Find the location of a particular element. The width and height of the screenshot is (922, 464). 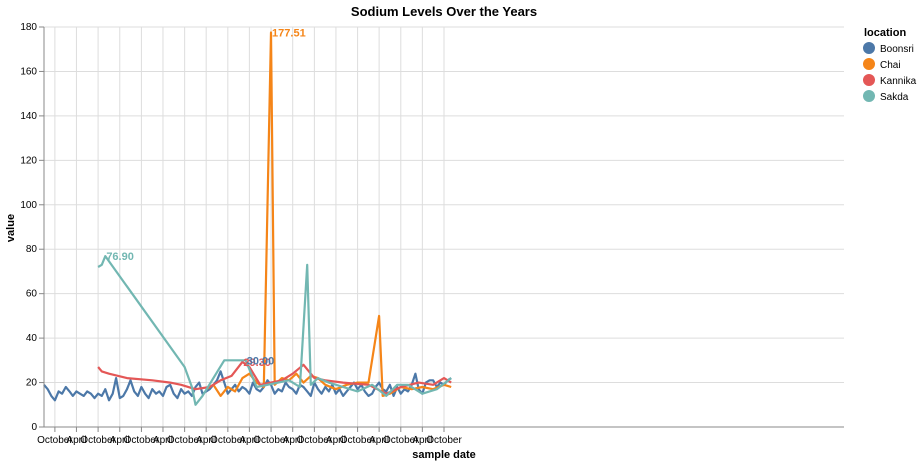

x-axis-title: sample date is located at coordinates (444, 455).